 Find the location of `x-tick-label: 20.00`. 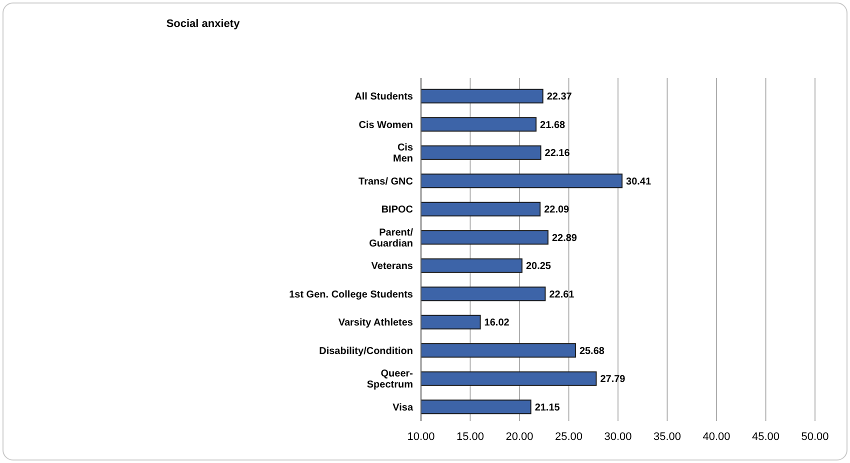

x-tick-label: 20.00 is located at coordinates (520, 437).